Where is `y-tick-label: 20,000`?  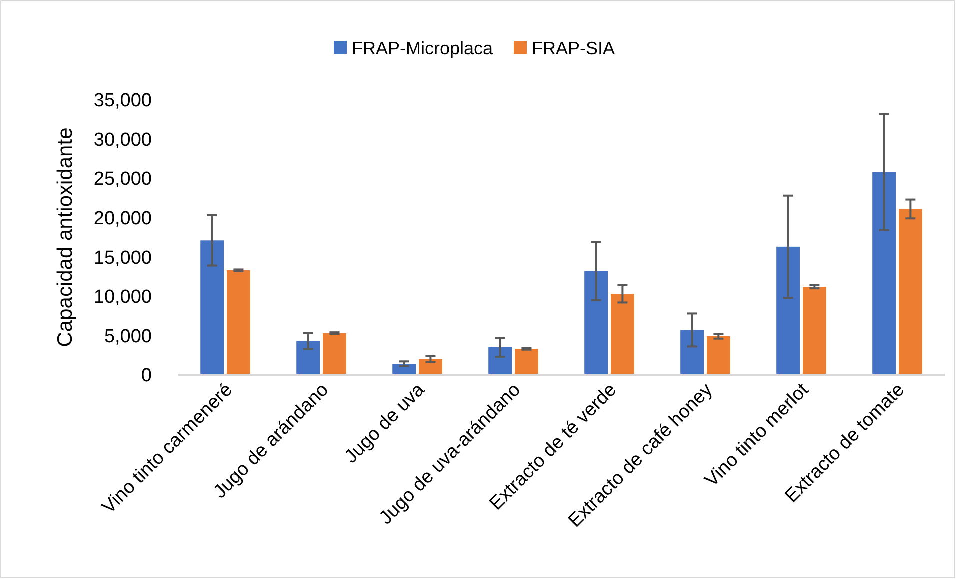 y-tick-label: 20,000 is located at coordinates (123, 219).